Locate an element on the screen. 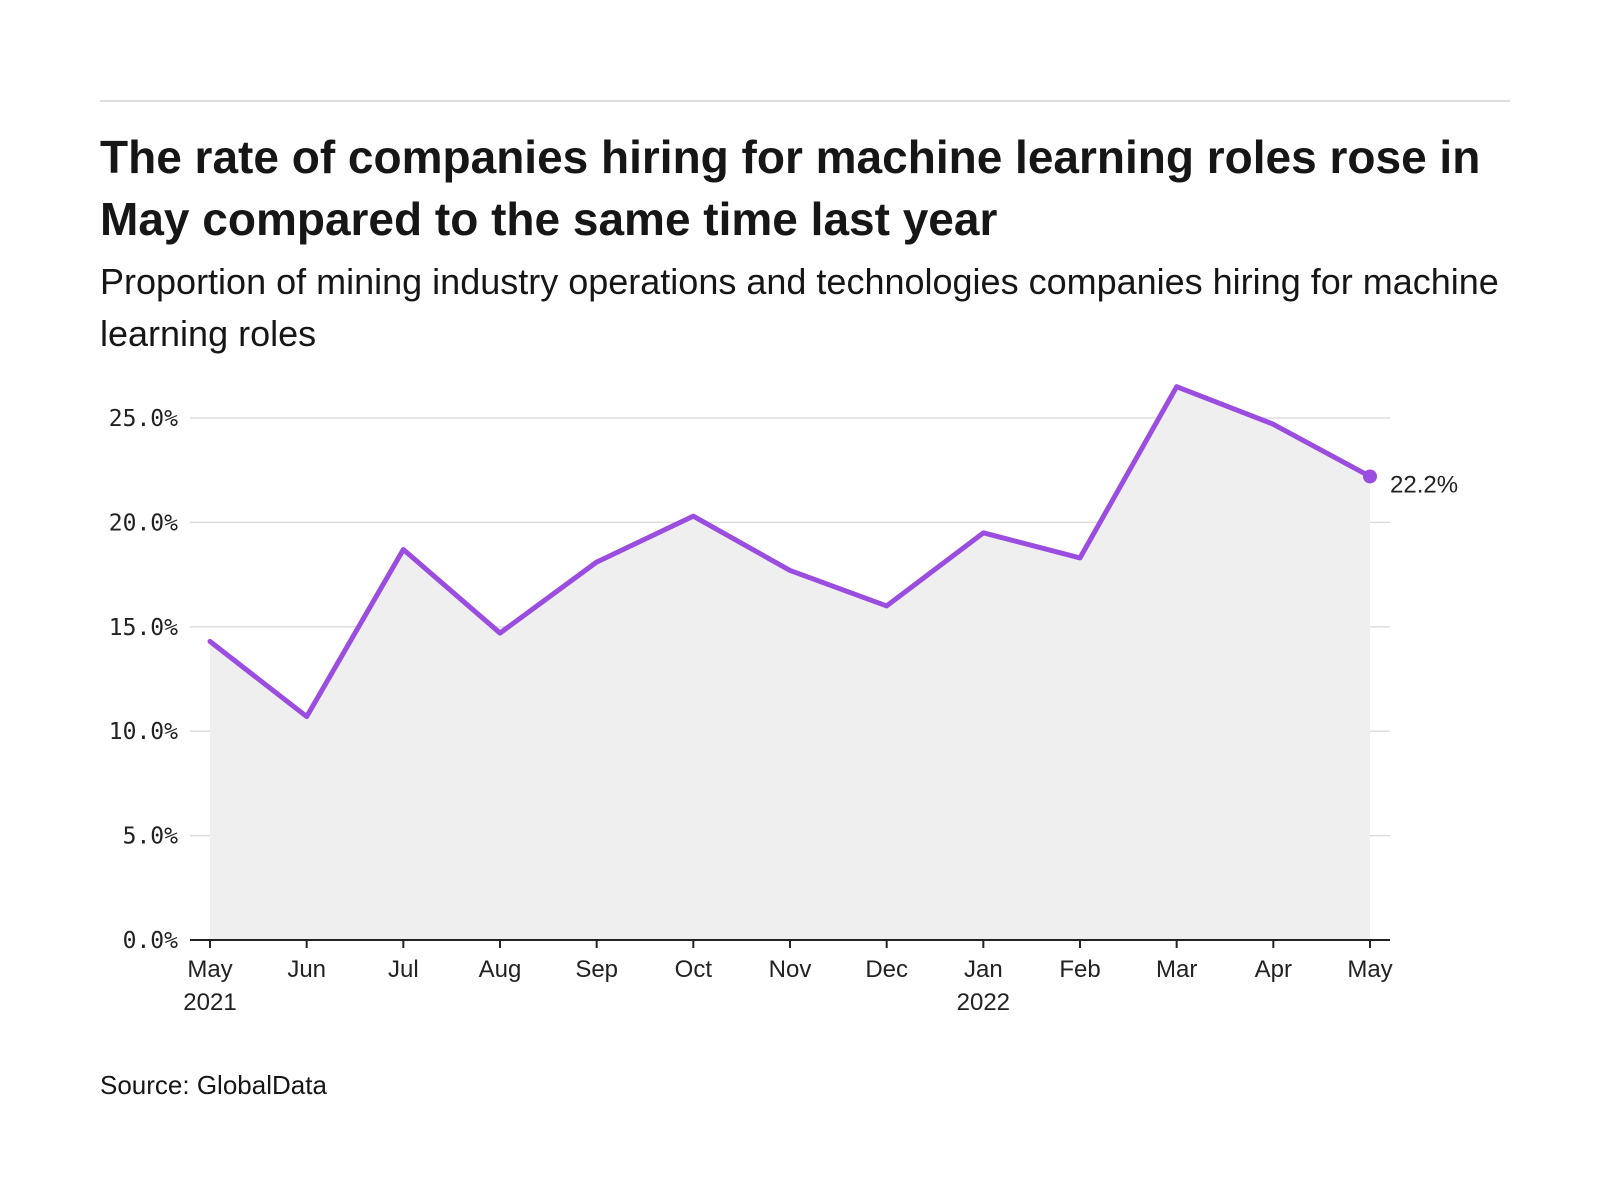 This screenshot has width=1600, height=1200. x-tick-label: Jun is located at coordinates (306, 969).